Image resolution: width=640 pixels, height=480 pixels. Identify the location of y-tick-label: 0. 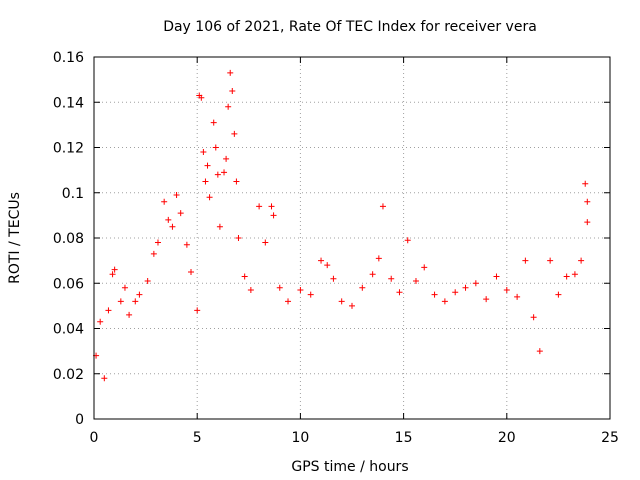
(79, 420).